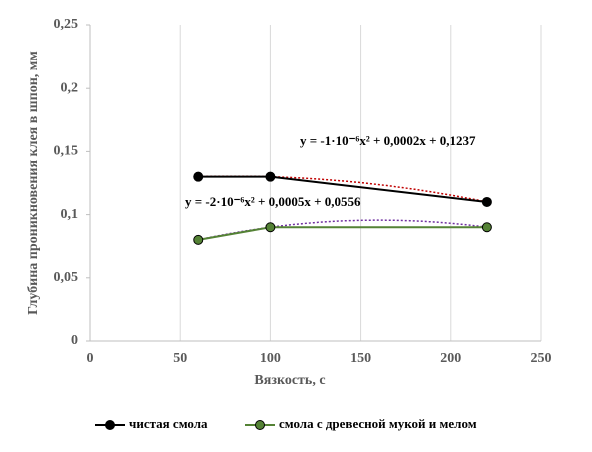  I want to click on trendline, so click(342, 230).